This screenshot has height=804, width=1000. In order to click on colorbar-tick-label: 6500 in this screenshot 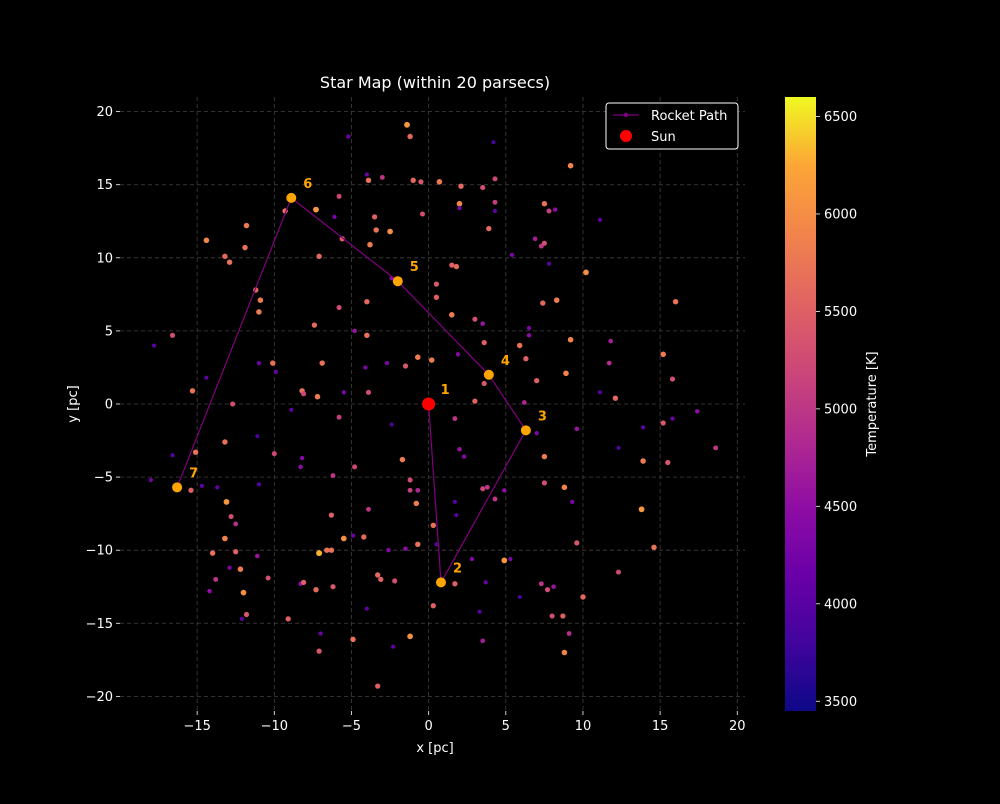, I will do `click(840, 117)`.